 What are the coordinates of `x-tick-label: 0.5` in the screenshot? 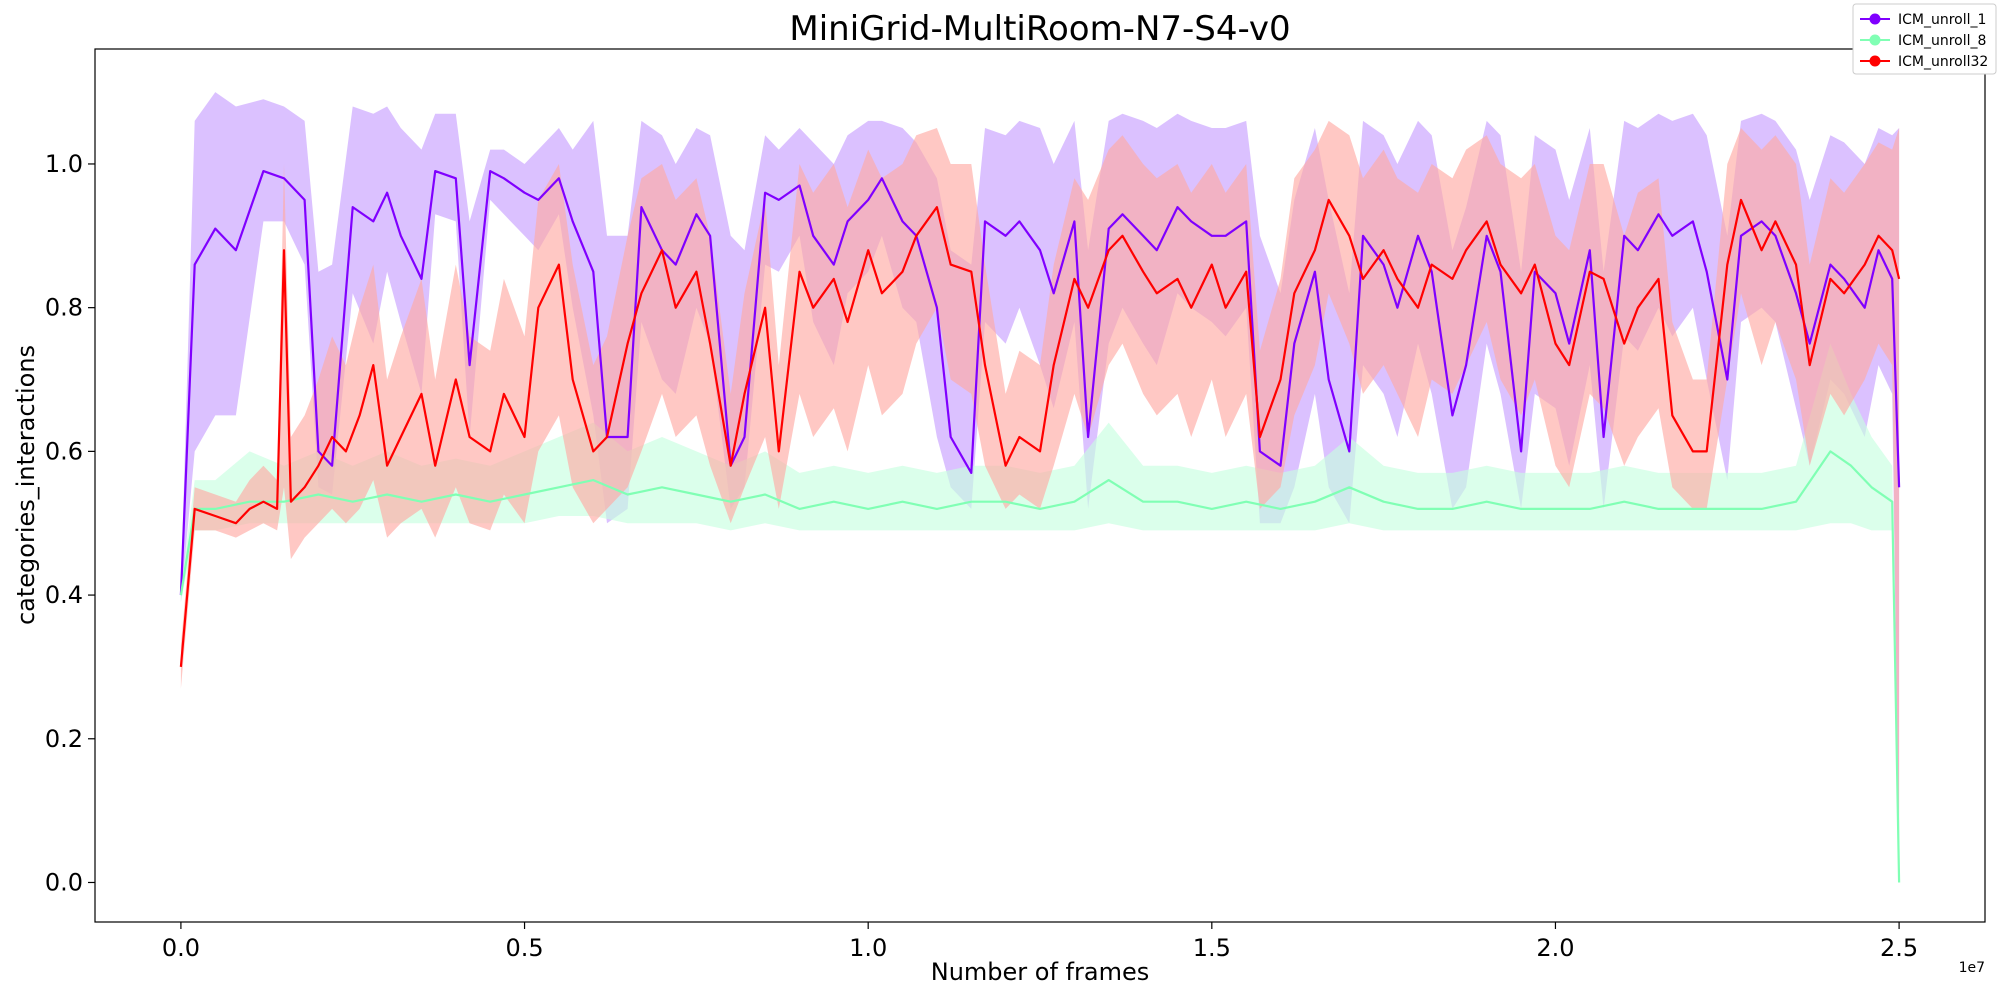 It's located at (524, 948).